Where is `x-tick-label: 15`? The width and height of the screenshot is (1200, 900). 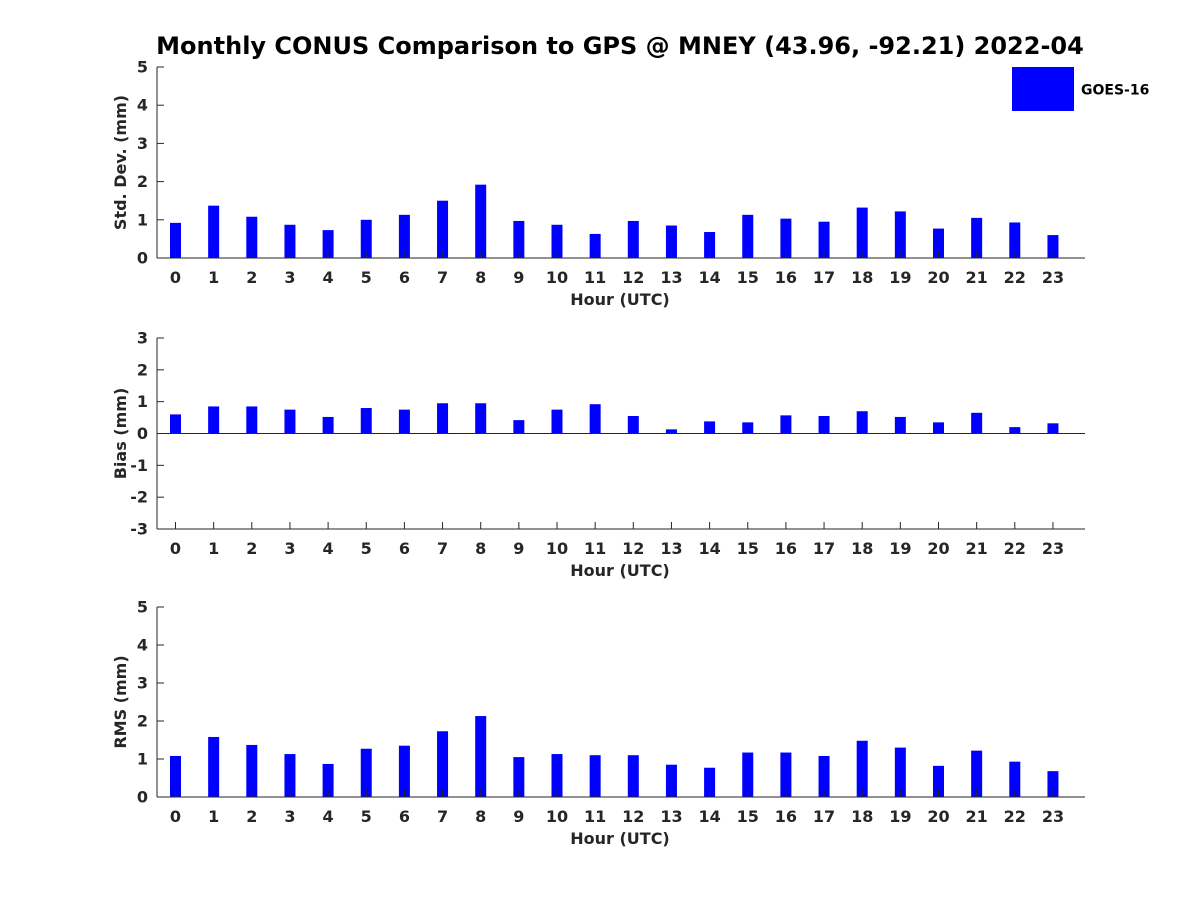
x-tick-label: 15 is located at coordinates (748, 277).